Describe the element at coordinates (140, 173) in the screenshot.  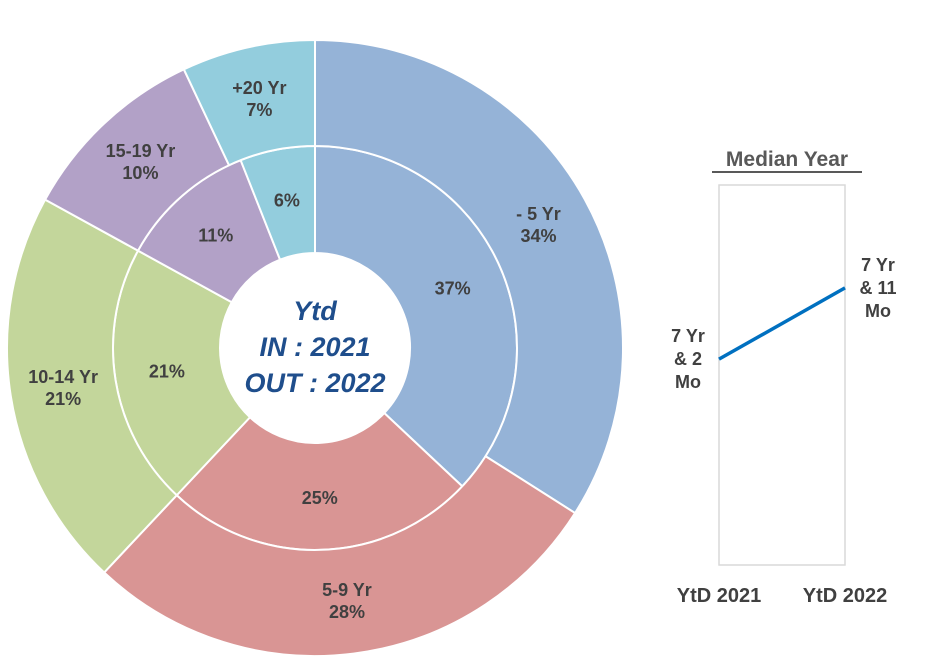
I see `outer-label-line: 10%` at that location.